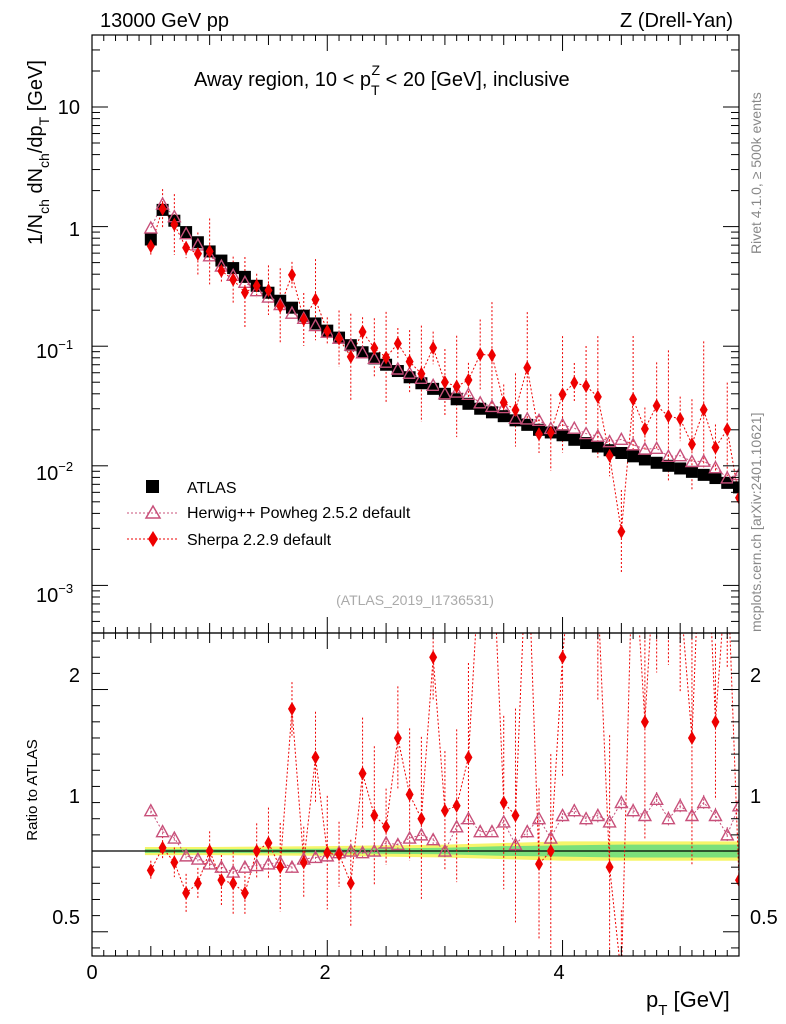 Image resolution: width=786 pixels, height=1024 pixels. What do you see at coordinates (66, 918) in the screenshot?
I see `ratio-tick-label-0.5: 0.5` at bounding box center [66, 918].